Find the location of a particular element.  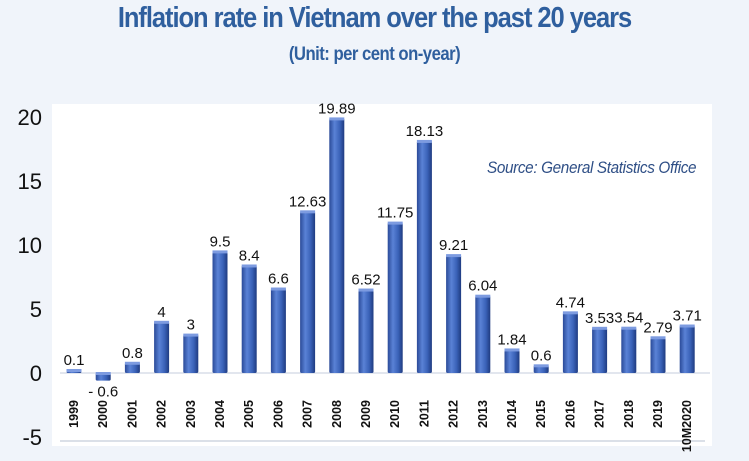

data-label: 1.84 is located at coordinates (511, 339).